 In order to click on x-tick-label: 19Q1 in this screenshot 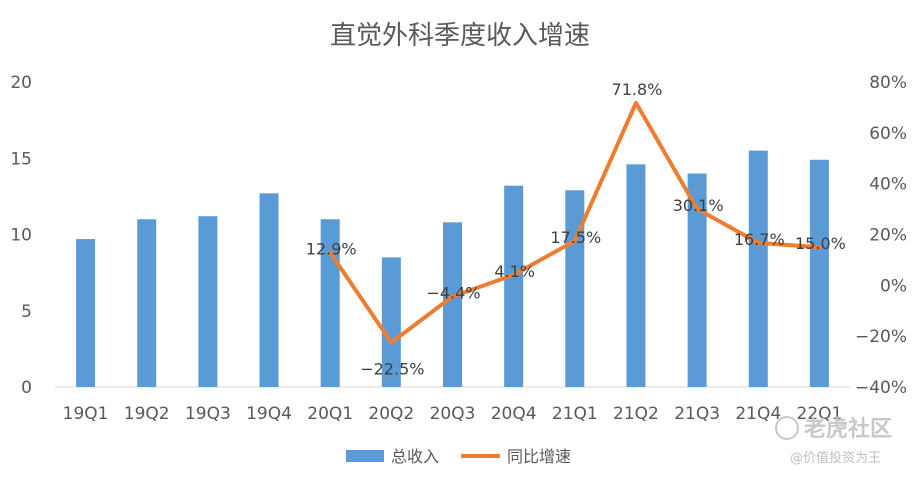, I will do `click(86, 414)`.